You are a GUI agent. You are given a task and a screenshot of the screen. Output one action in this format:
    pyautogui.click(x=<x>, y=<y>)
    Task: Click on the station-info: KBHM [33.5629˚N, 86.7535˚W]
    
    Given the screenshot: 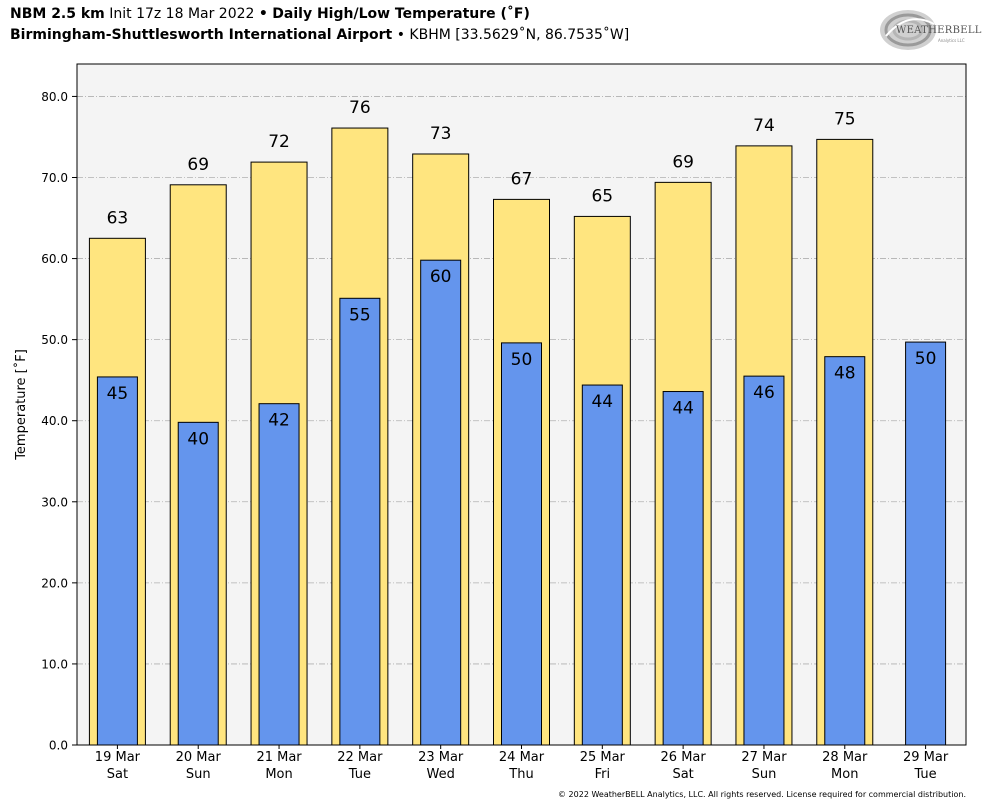 What is the action you would take?
    pyautogui.click(x=519, y=35)
    